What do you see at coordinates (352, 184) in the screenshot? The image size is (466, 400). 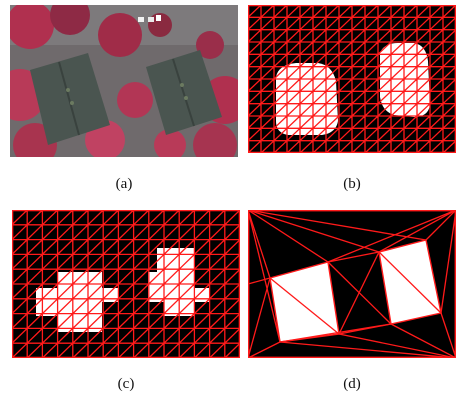 I see `caption-b: (b)` at bounding box center [352, 184].